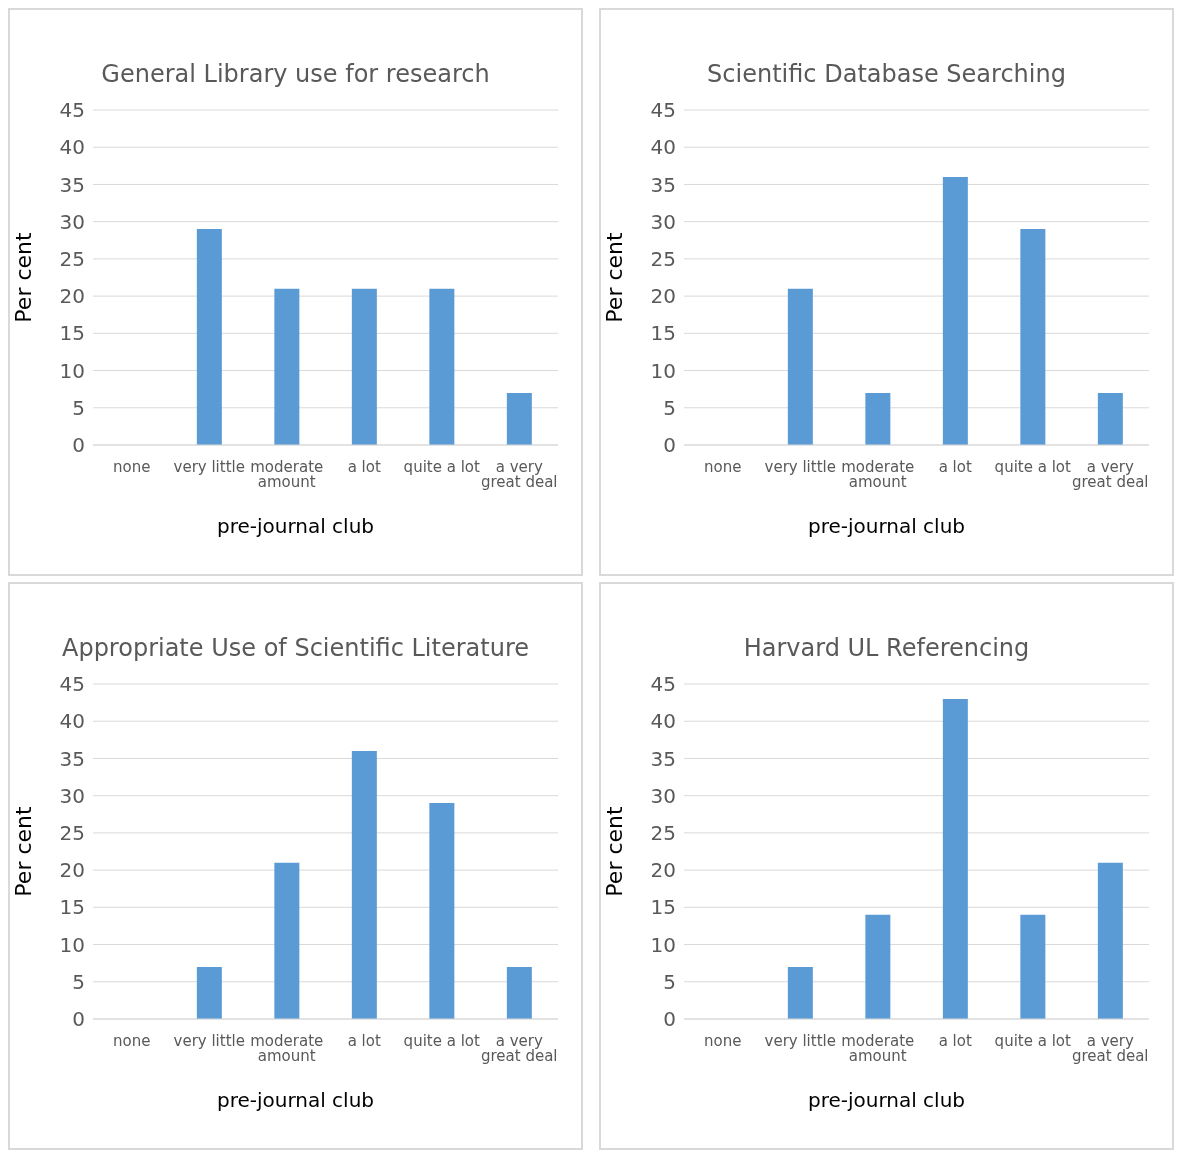 The image size is (1187, 1162). What do you see at coordinates (295, 649) in the screenshot?
I see `chart-title: Appropriate Use of Scientific Literature` at bounding box center [295, 649].